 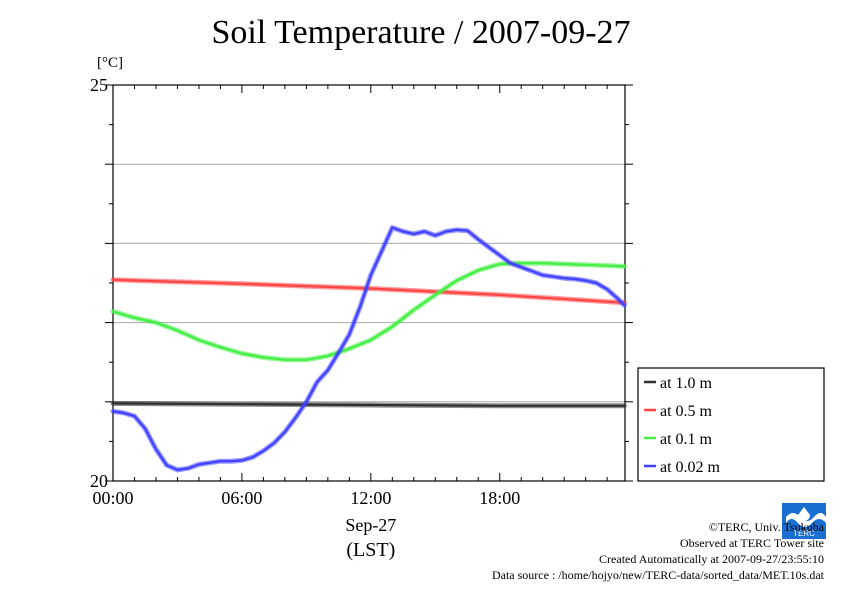 What do you see at coordinates (421, 32) in the screenshot?
I see `chart-title: Soil Temperature / 2007-09-27` at bounding box center [421, 32].